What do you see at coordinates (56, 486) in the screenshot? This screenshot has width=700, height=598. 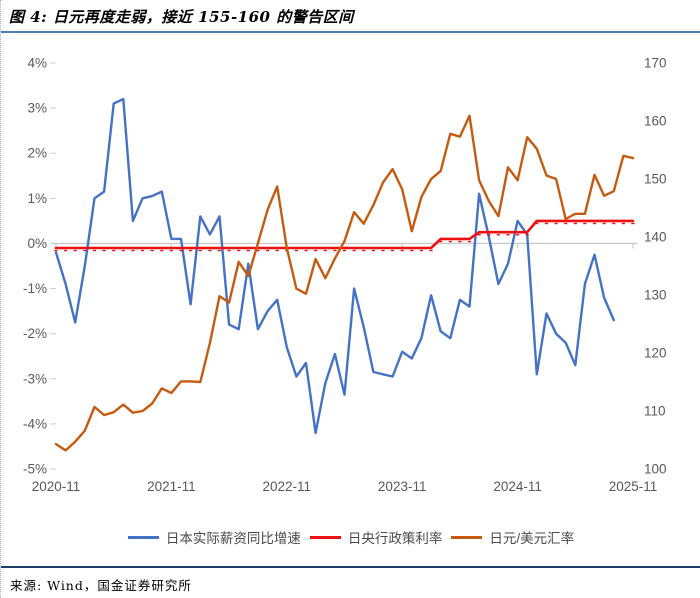 I see `x-axis-label: 2020-11` at bounding box center [56, 486].